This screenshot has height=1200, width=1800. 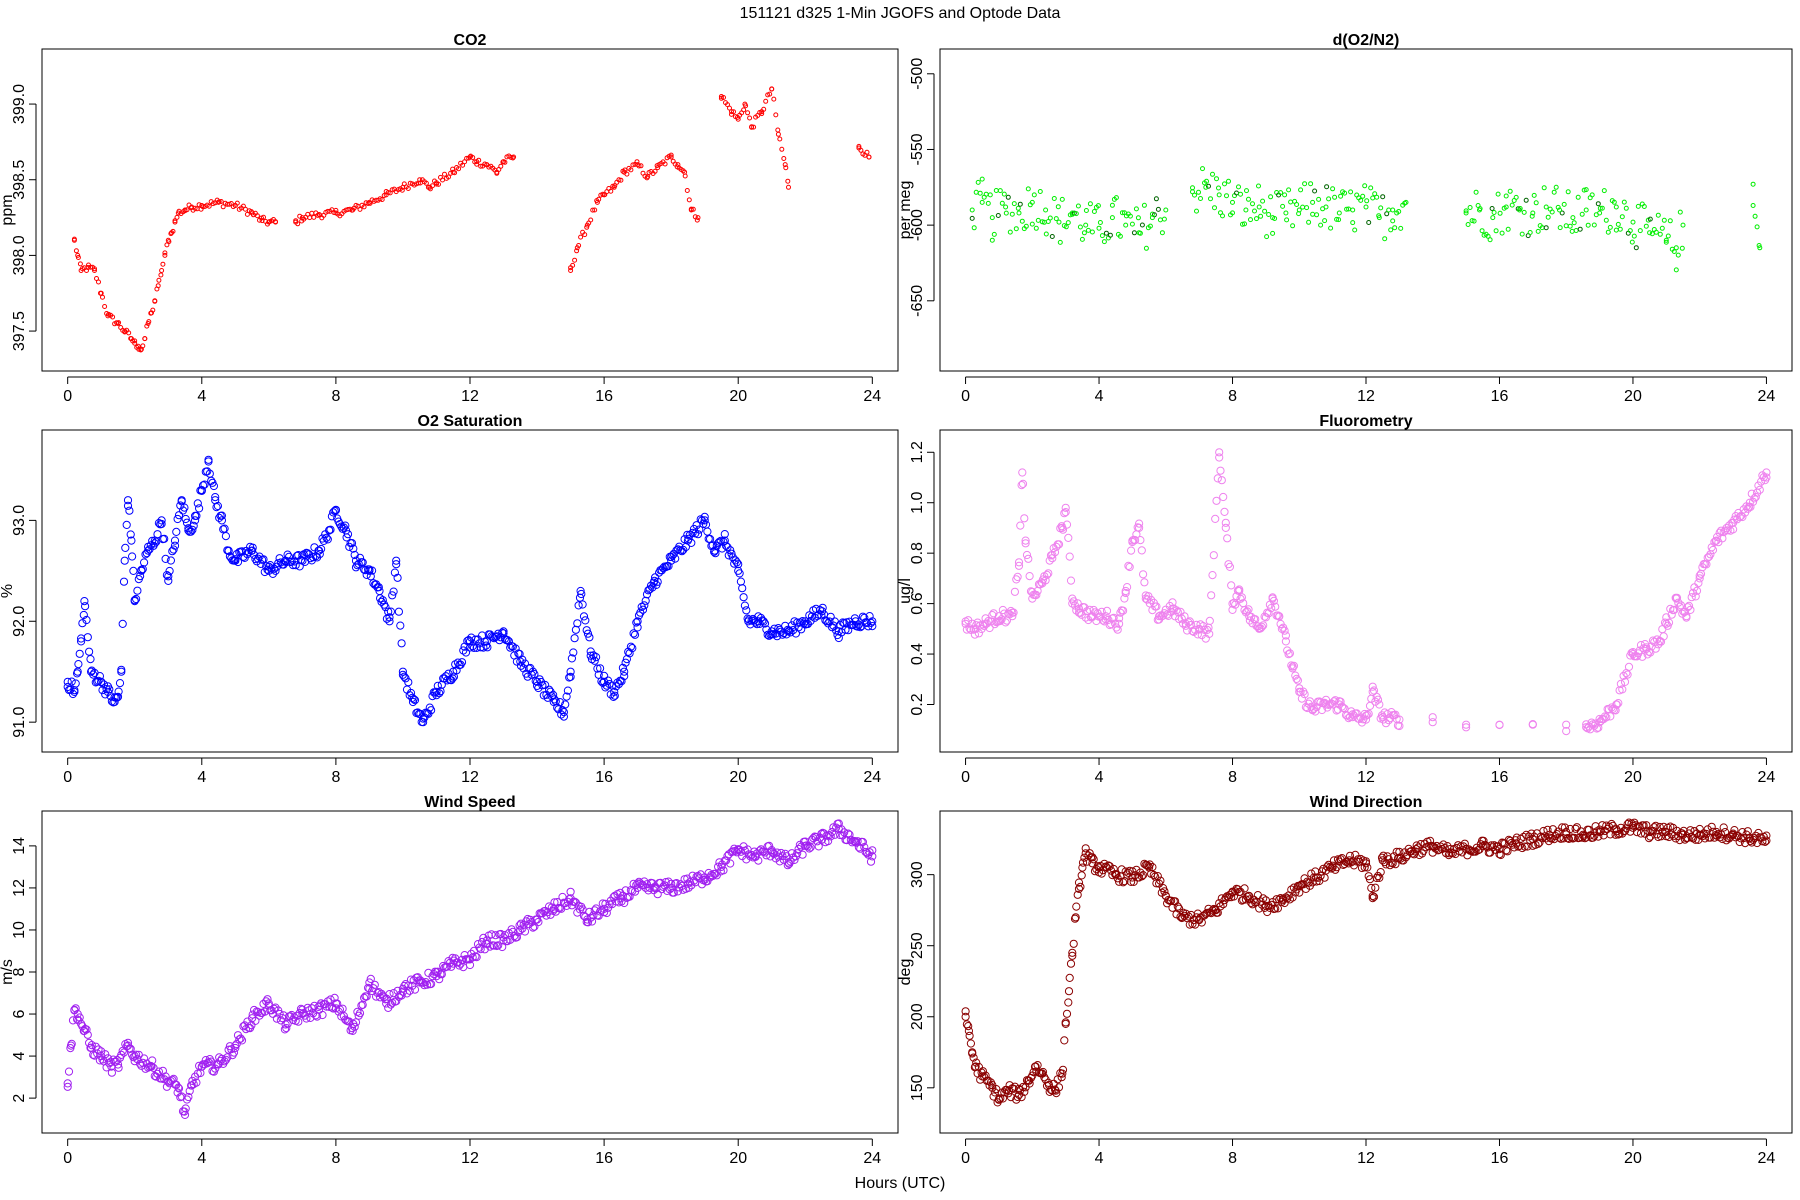 I want to click on y-tick-label: 398.0, so click(x=19, y=255).